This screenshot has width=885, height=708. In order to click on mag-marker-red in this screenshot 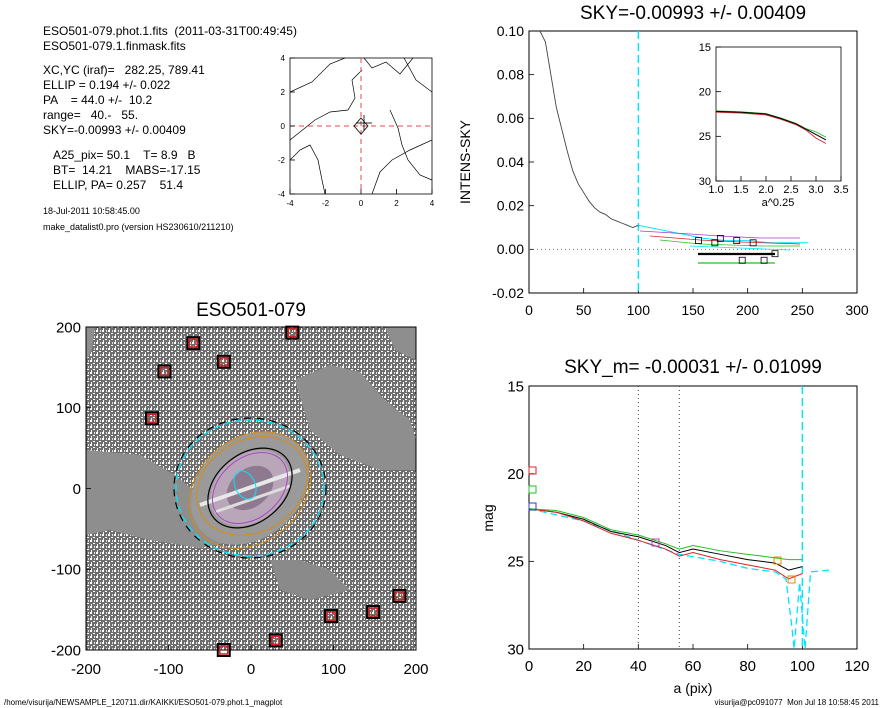, I will do `click(532, 470)`.